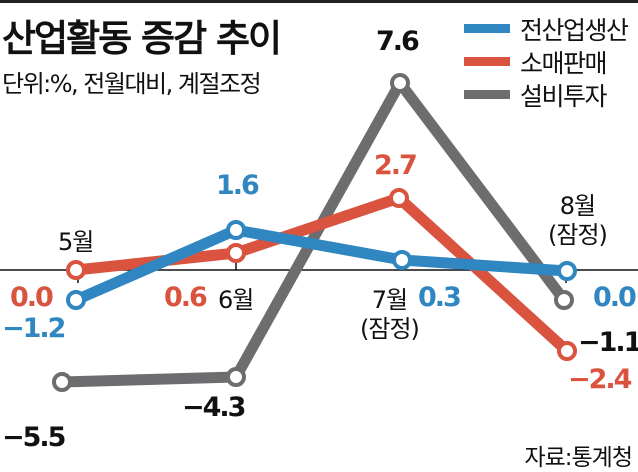 Image resolution: width=638 pixels, height=472 pixels. I want to click on legend: 전산업생산 소매판매 설비투자, so click(546, 61).